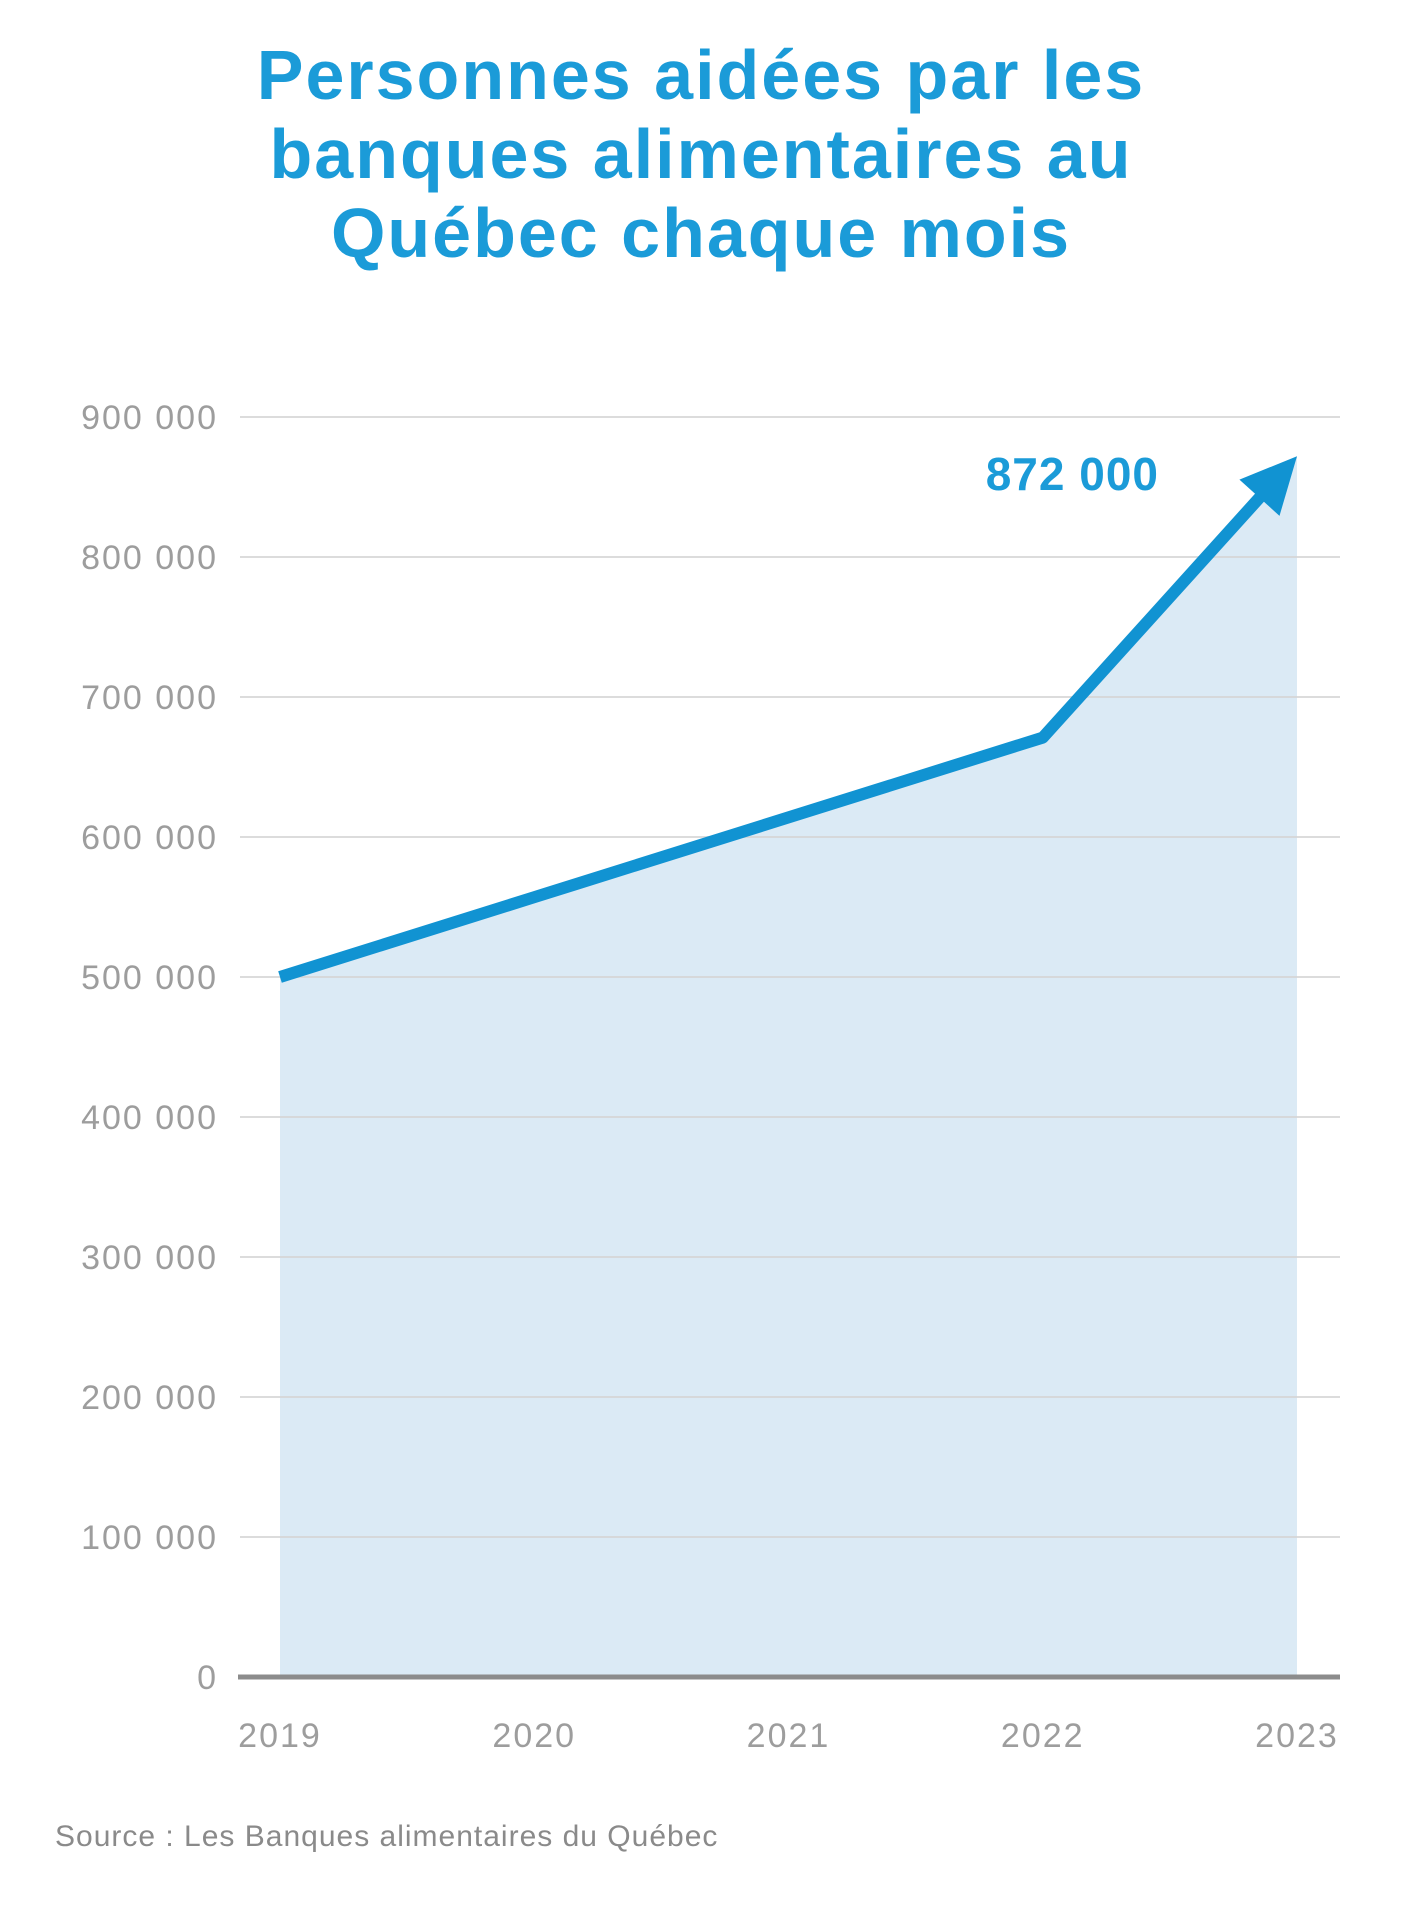  Describe the element at coordinates (149, 838) in the screenshot. I see `y-tick-label: 600 000` at that location.